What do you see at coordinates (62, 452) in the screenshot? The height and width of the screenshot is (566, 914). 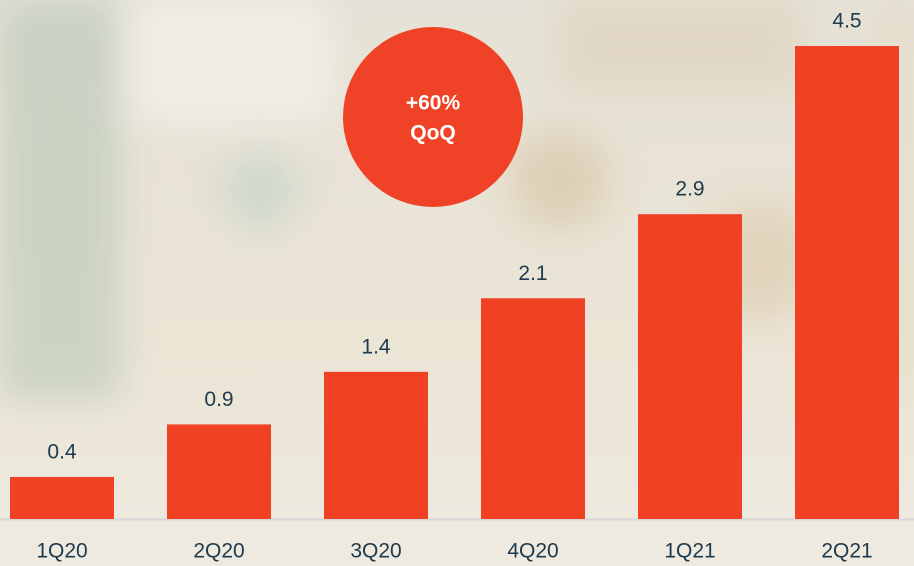 I see `value-label: 0.4` at bounding box center [62, 452].